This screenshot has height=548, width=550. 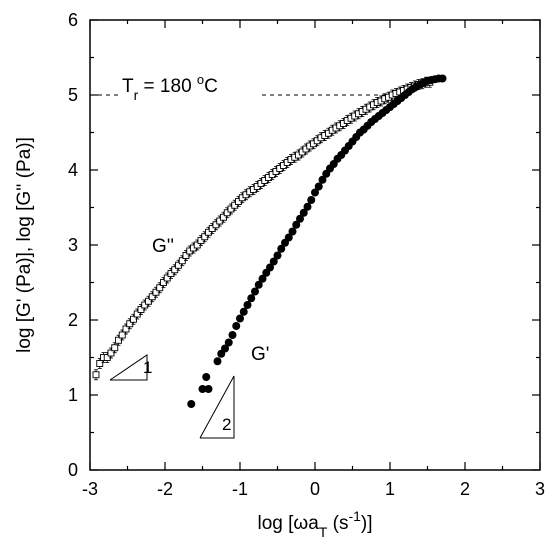 What do you see at coordinates (540, 489) in the screenshot?
I see `x-tick-label: 3` at bounding box center [540, 489].